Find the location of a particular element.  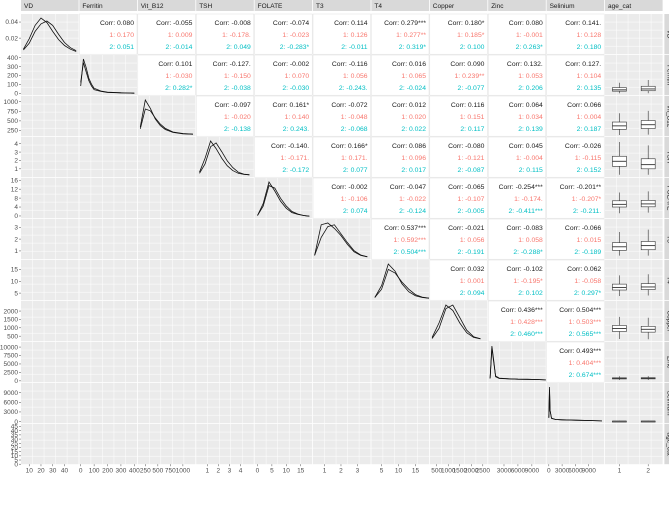

correlation-panel: Corr: 0.127. 1: 0.104 2: 0.135 is located at coordinates (575, 75).